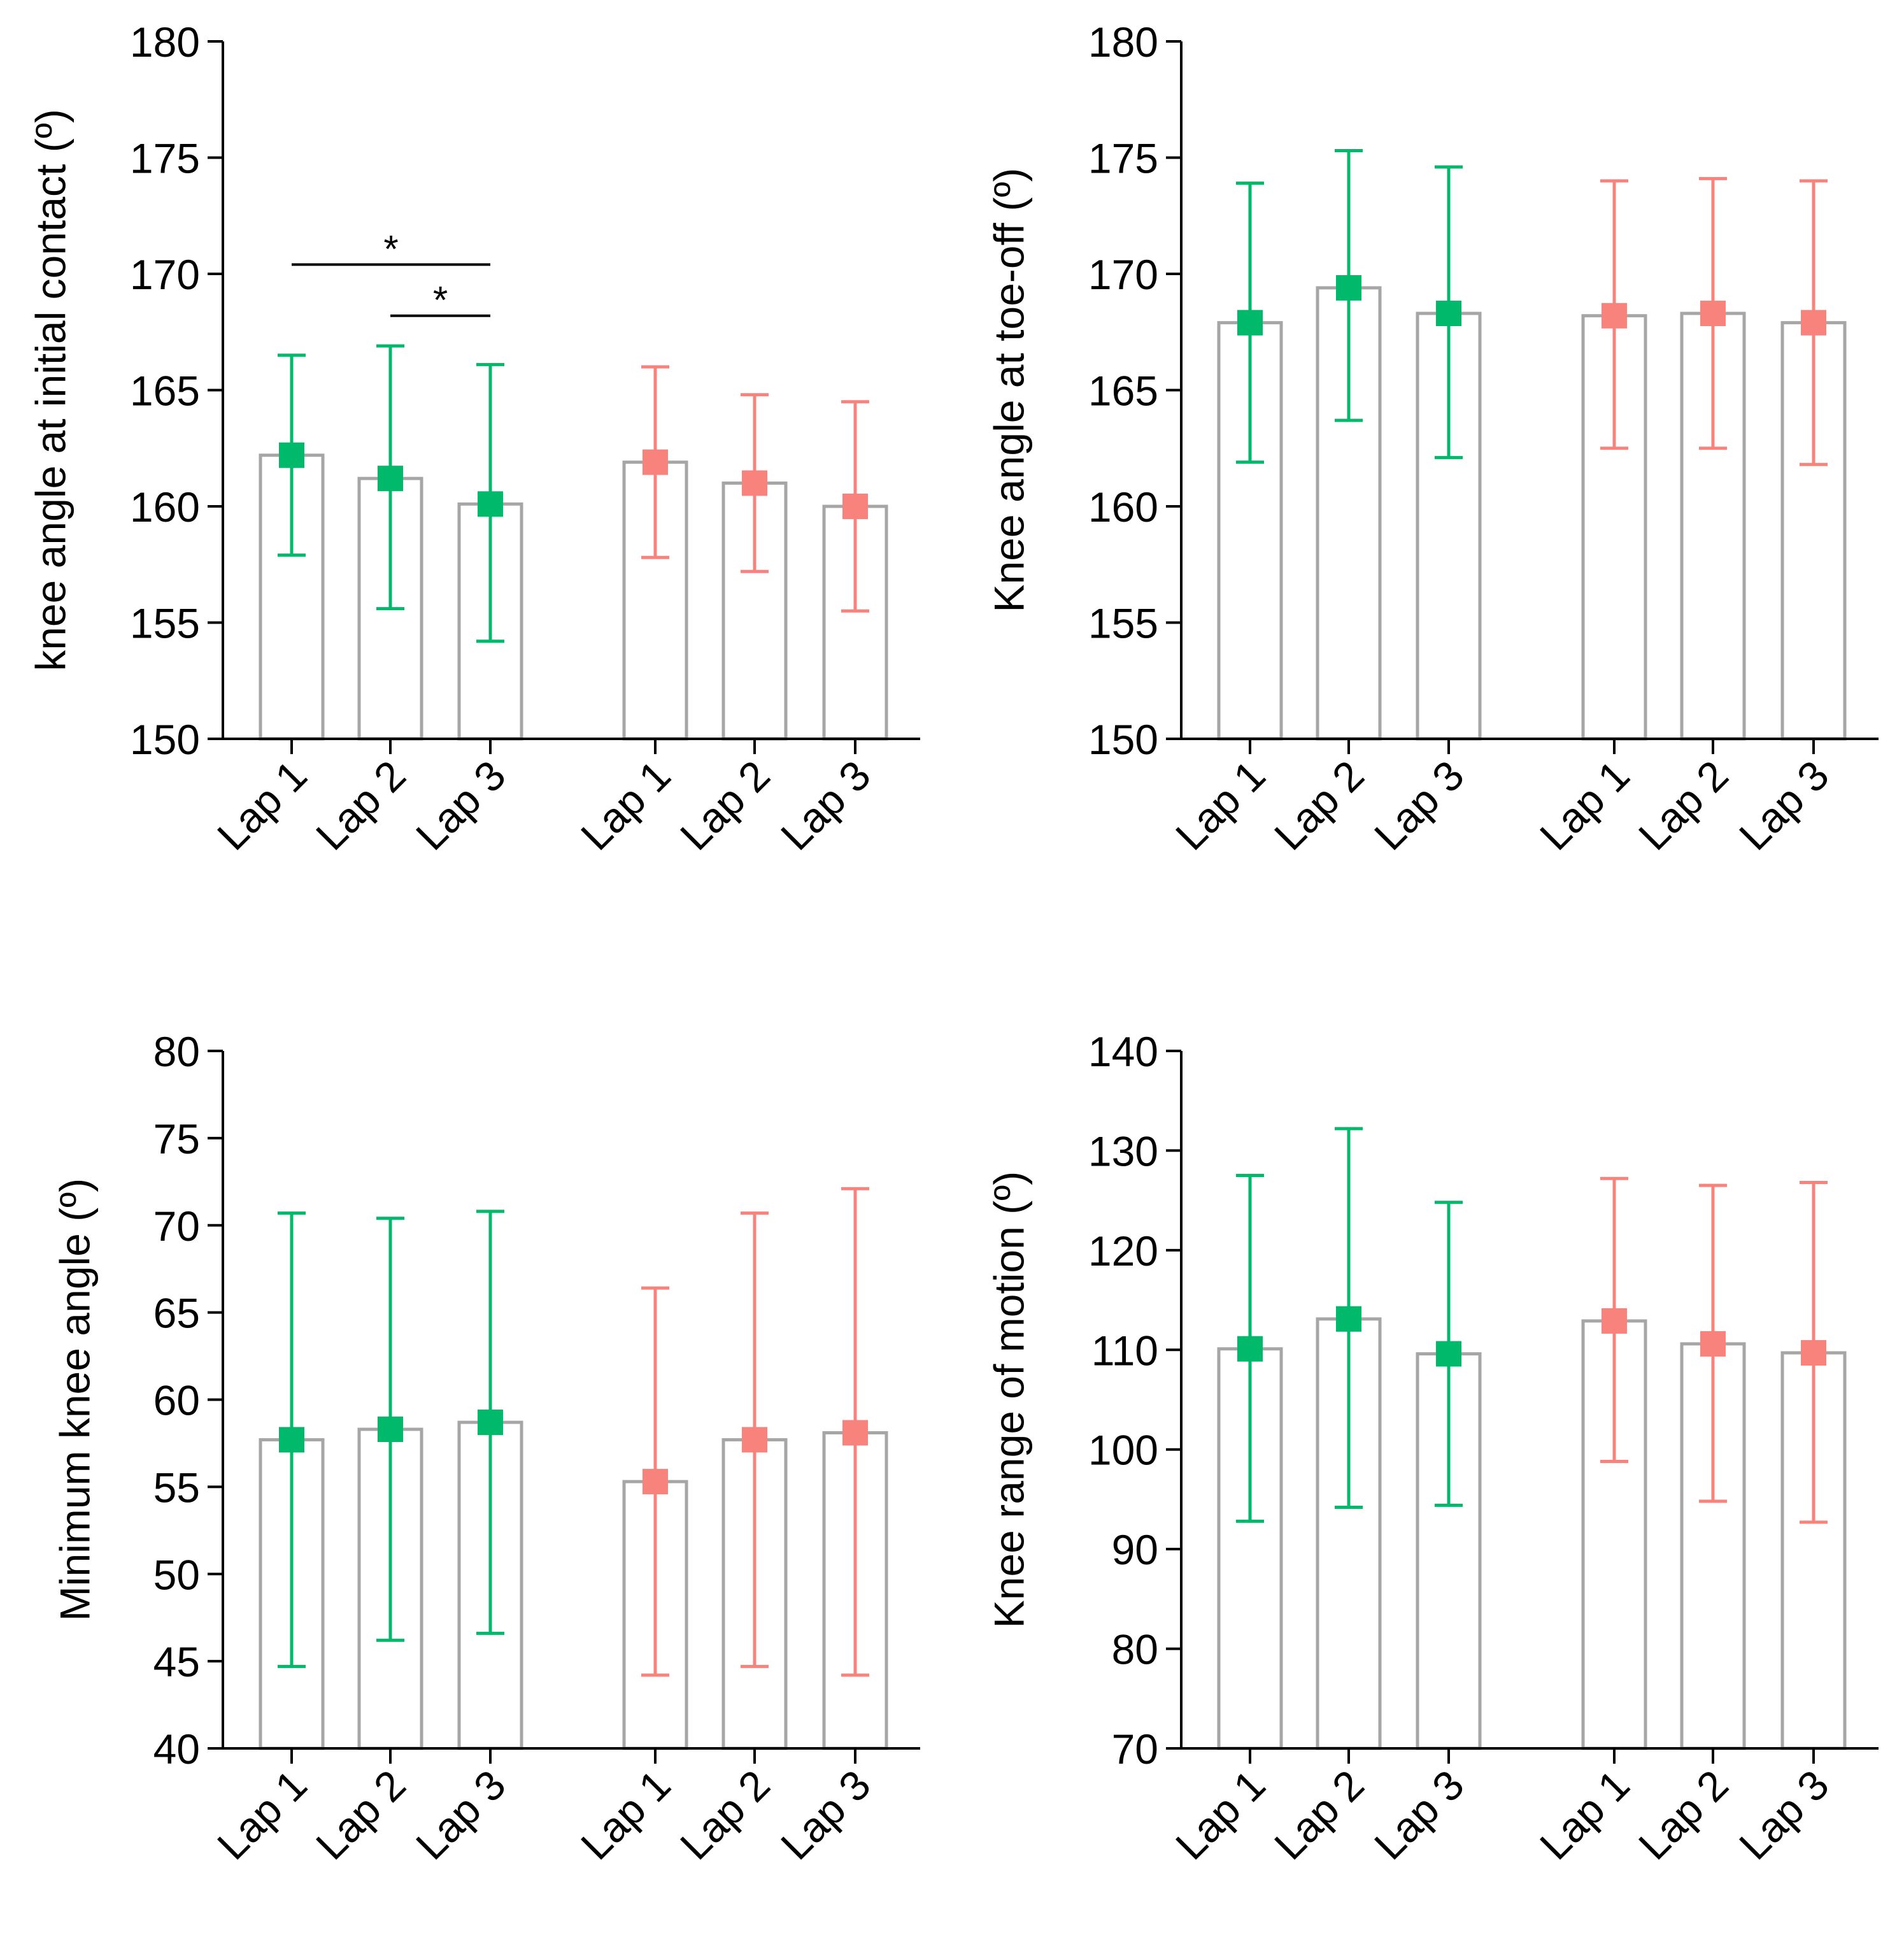 This screenshot has height=1935, width=1904. Describe the element at coordinates (176, 1749) in the screenshot. I see `y-tick-label: 40` at that location.